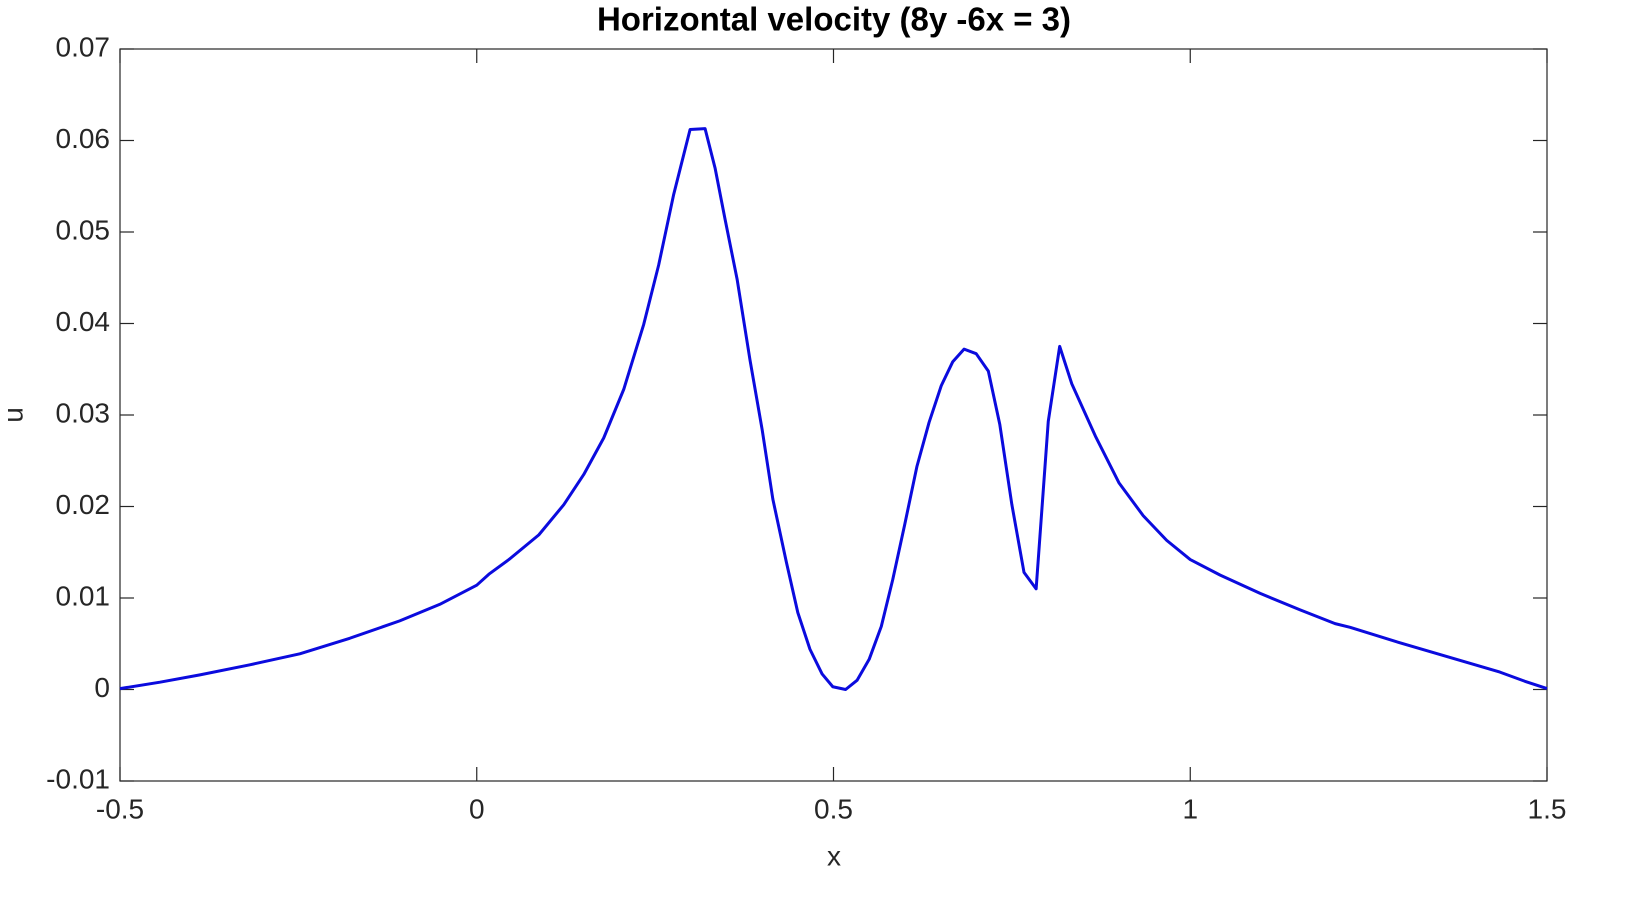 This screenshot has height=908, width=1634. I want to click on x-tick-label: 1.5, so click(1547, 808).